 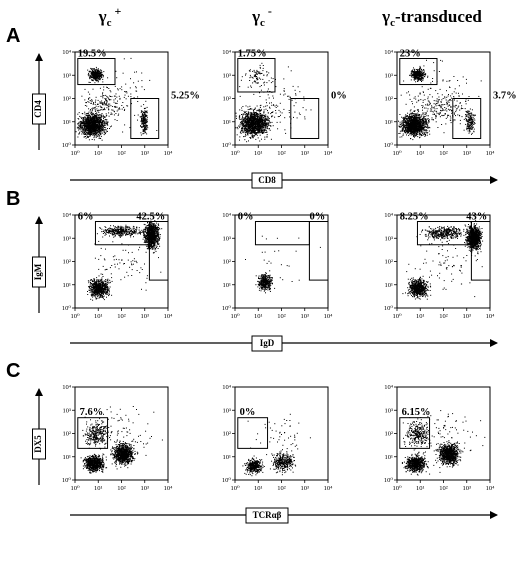 What do you see at coordinates (92, 412) in the screenshot?
I see `gate-percentage: 7.6%` at bounding box center [92, 412].